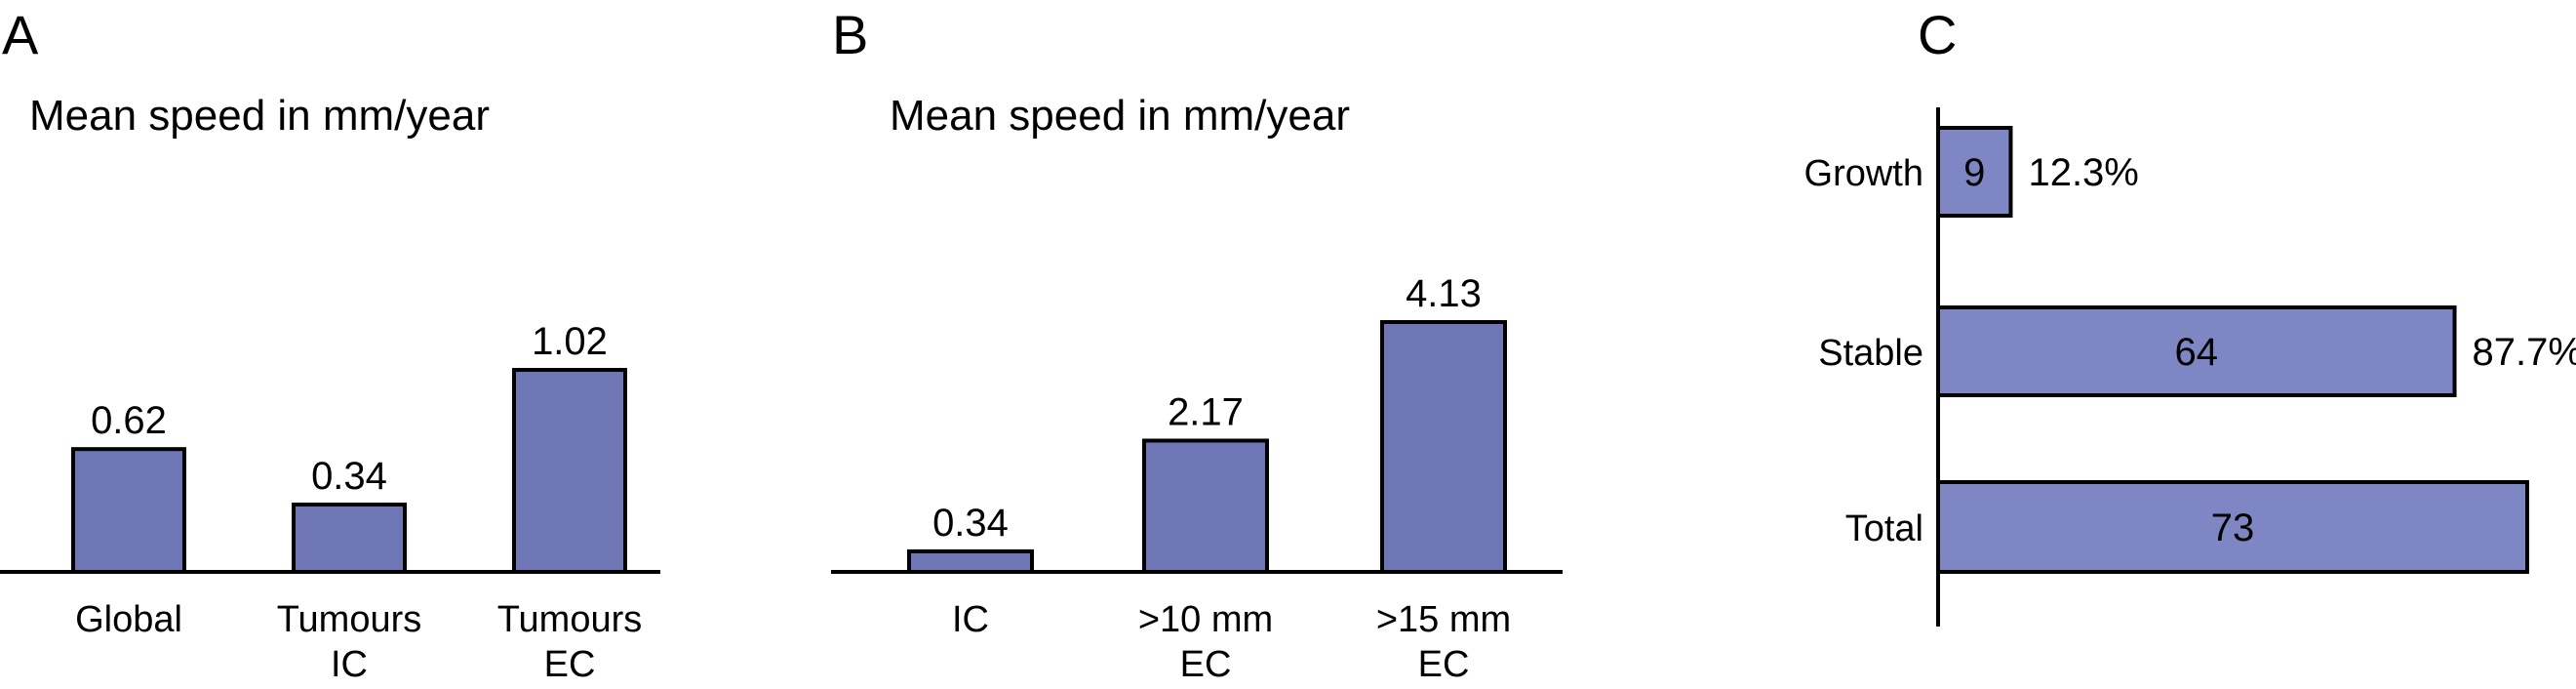  Describe the element at coordinates (1974, 173) in the screenshot. I see `data-label: 9` at that location.